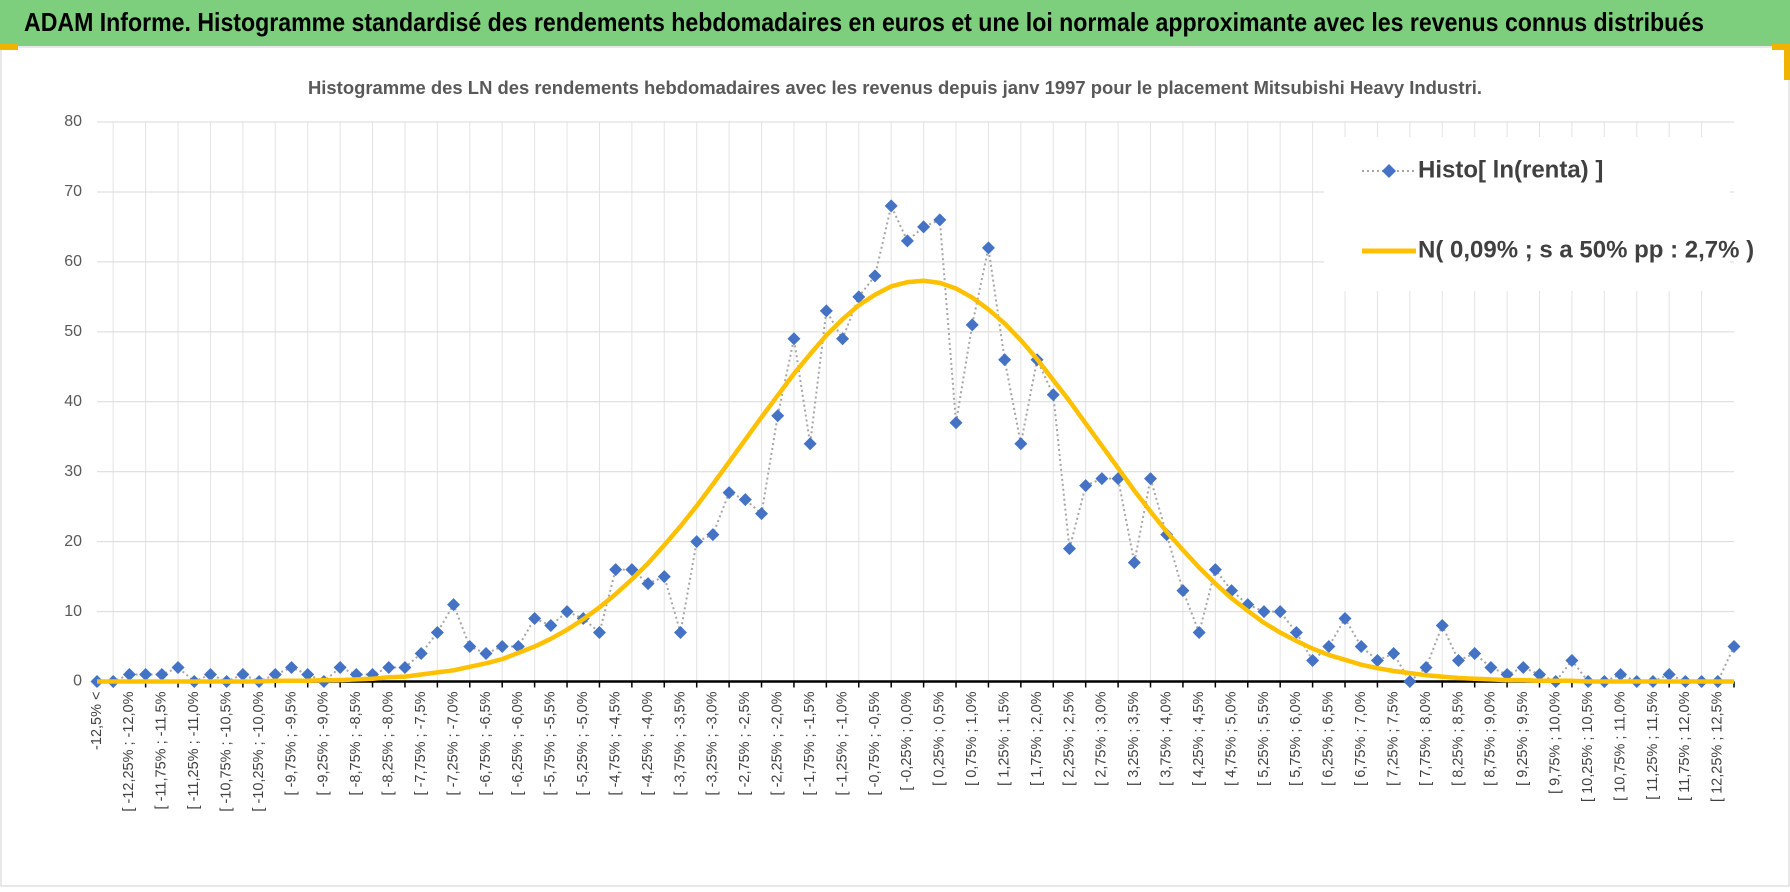  I want to click on x-tick-label: [ -6,75% ; -6,5%, so click(486, 743).